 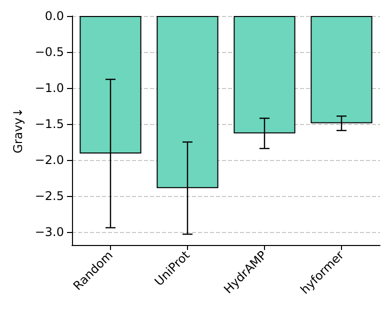 What do you see at coordinates (49, 88) in the screenshot?
I see `y-tick-label: −1.0` at bounding box center [49, 88].